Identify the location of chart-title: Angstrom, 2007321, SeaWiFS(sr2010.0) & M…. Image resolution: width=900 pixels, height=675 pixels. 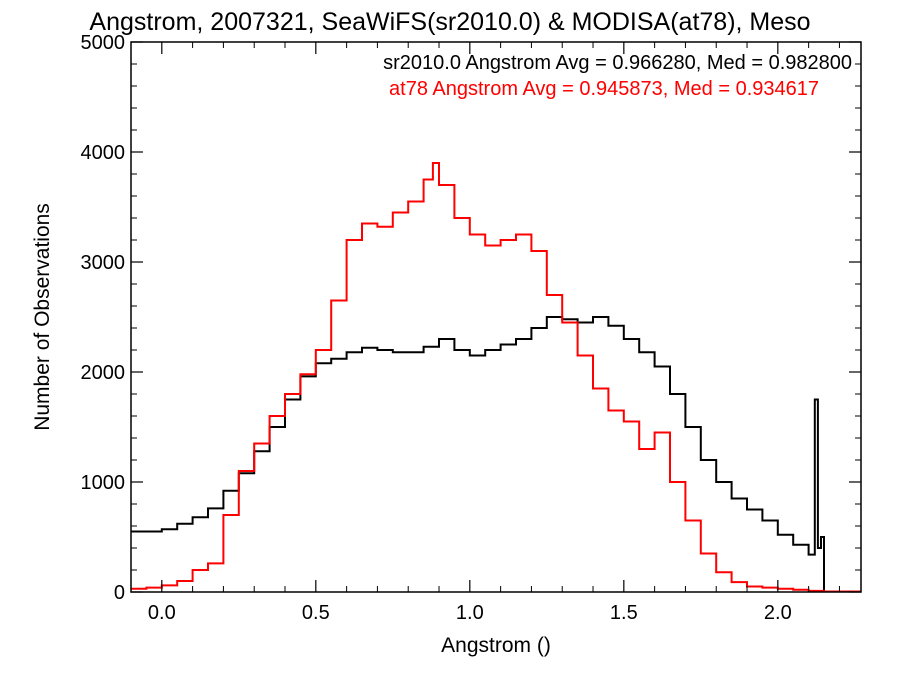
(449, 22).